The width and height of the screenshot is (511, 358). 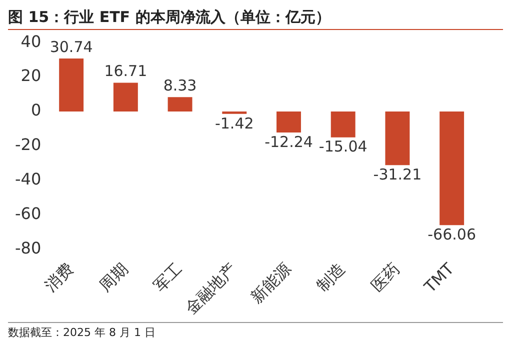 What do you see at coordinates (31, 76) in the screenshot?
I see `y-tick-label: 20` at bounding box center [31, 76].